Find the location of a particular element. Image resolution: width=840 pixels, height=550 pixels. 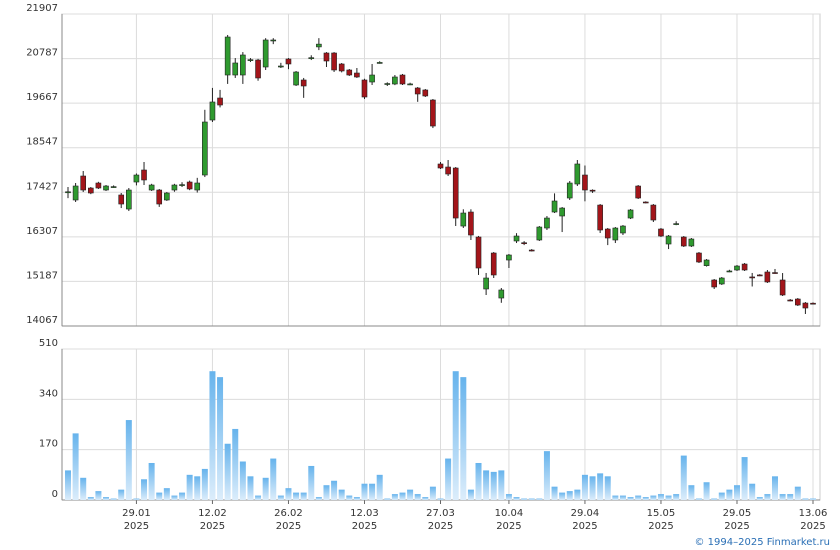

x-tick-label: 12.02 is located at coordinates (212, 513).